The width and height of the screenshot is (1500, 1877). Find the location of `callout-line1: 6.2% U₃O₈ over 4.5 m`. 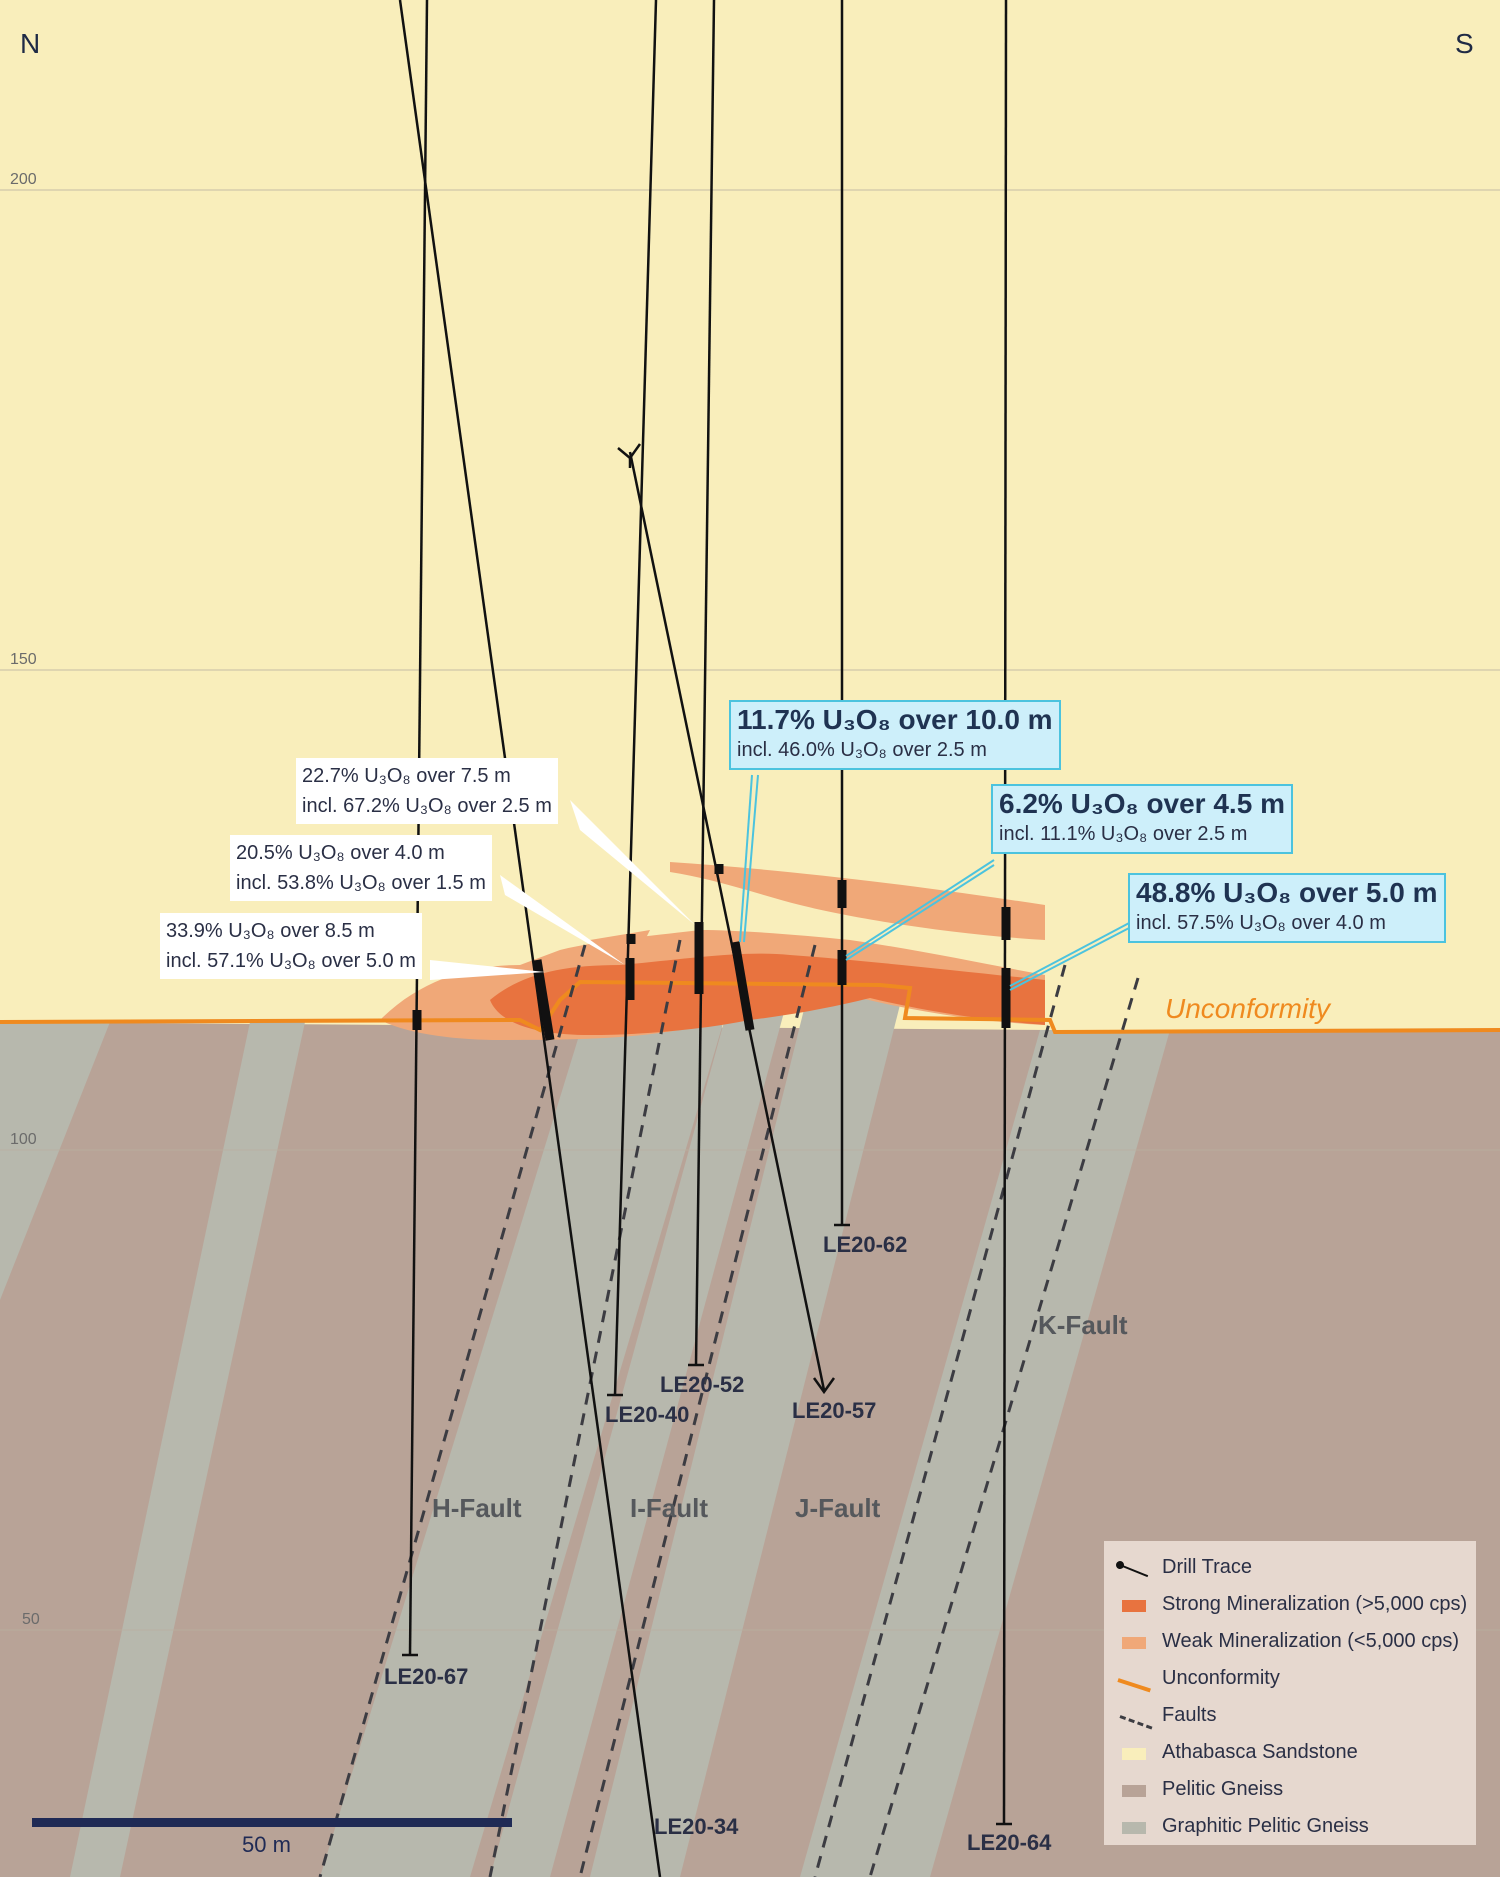

callout-line1: 6.2% U₃O₈ over 4.5 m is located at coordinates (1142, 803).